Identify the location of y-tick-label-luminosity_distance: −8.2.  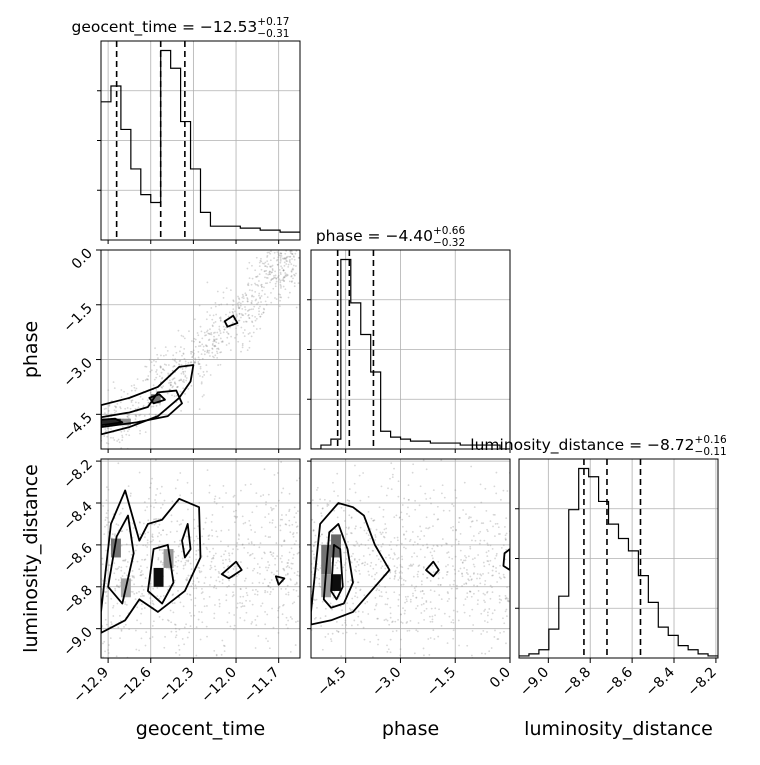
(77, 474).